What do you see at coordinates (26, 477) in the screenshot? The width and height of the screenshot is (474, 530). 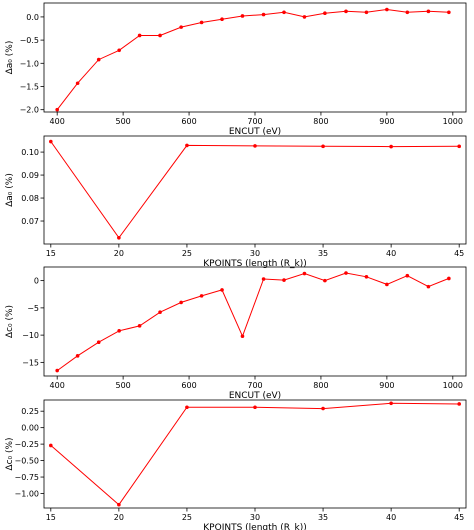 I see `y-tick-label: −0.75` at bounding box center [26, 477].